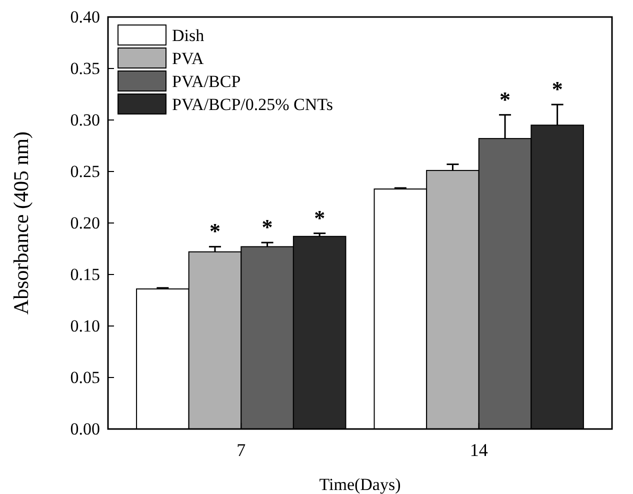 This screenshot has height=494, width=633. I want to click on x-axis-title: Time(Days), so click(360, 484).